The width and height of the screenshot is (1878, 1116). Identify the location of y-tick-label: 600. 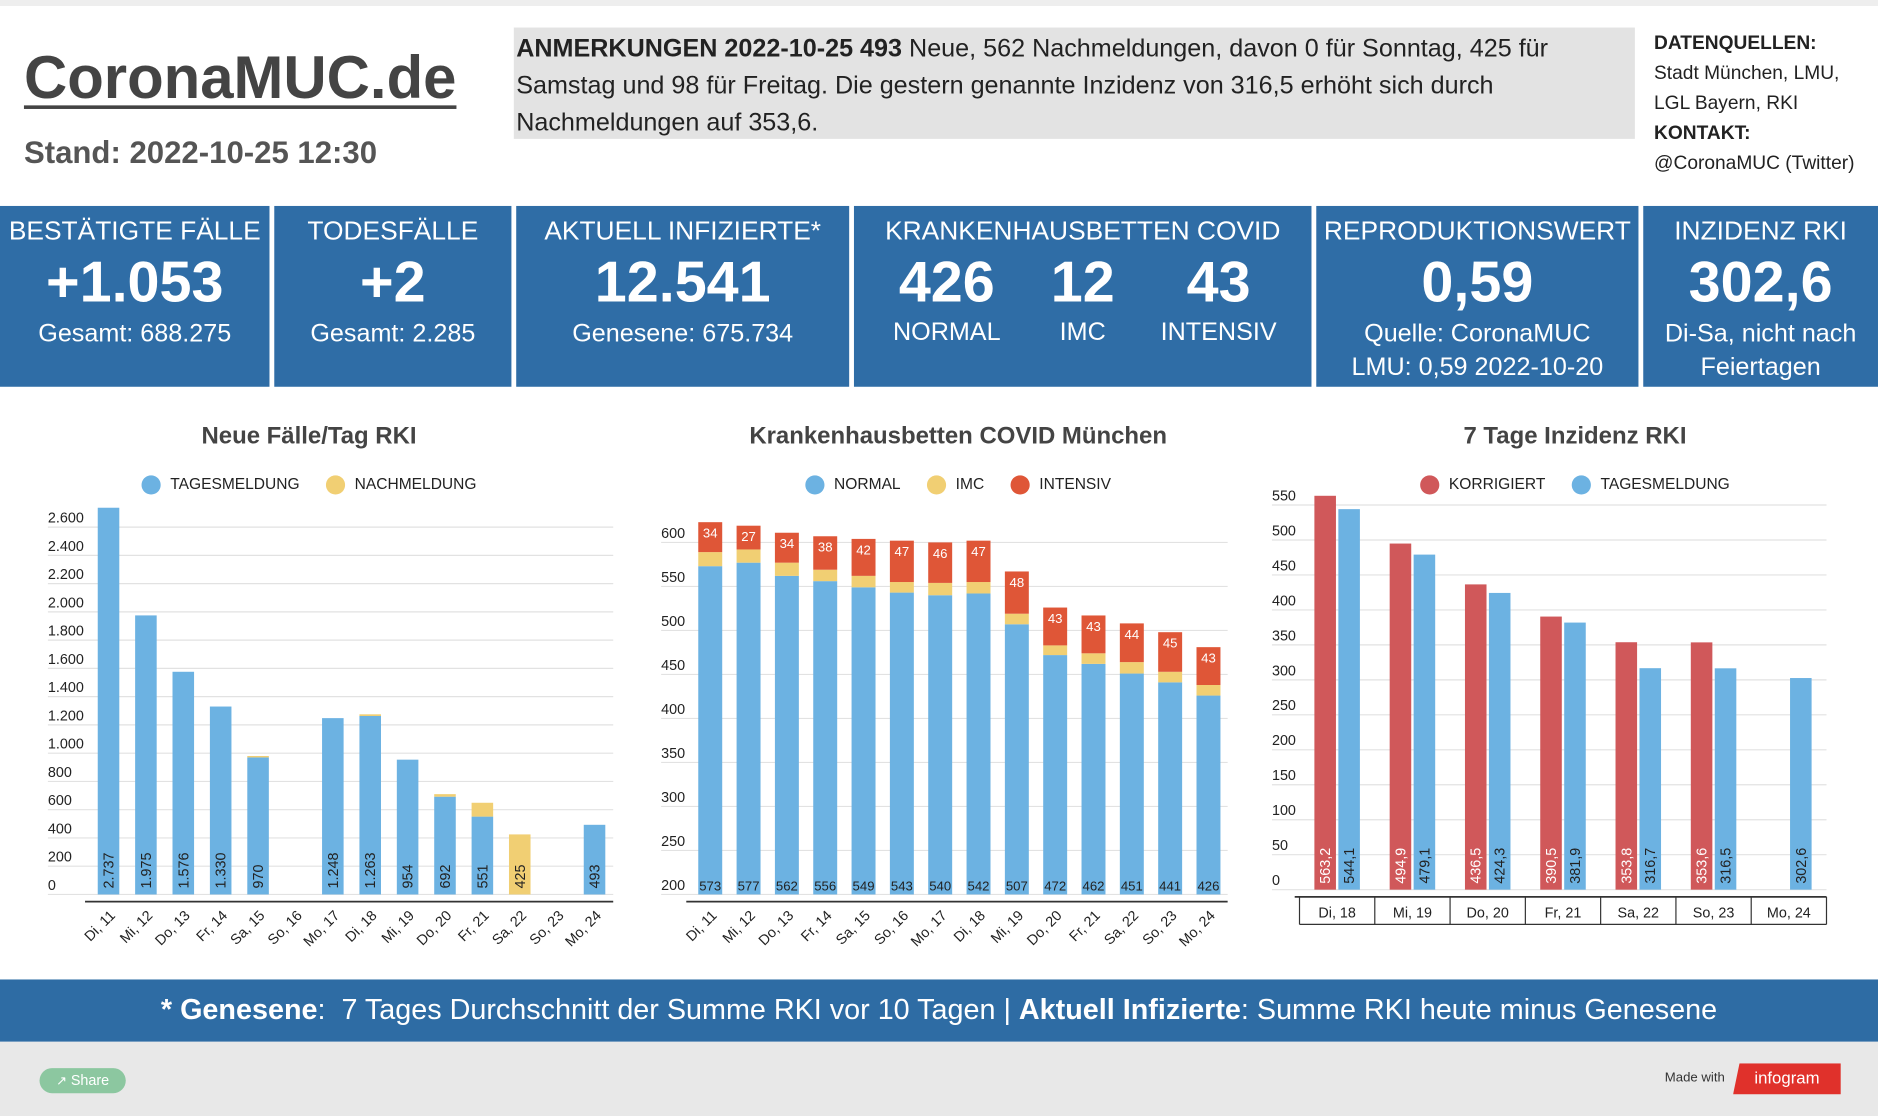
(673, 534).